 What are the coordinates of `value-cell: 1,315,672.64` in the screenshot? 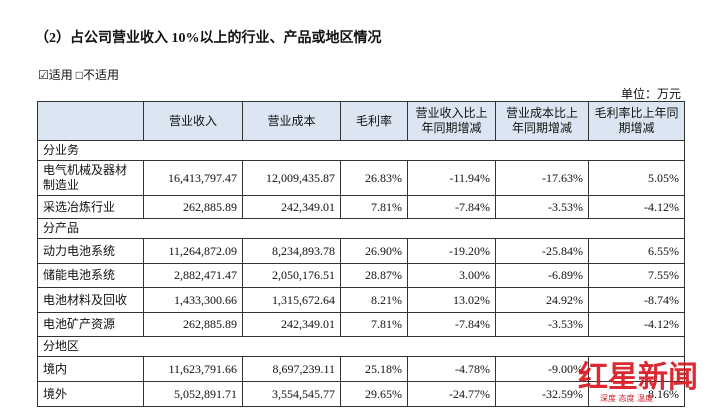 It's located at (291, 300).